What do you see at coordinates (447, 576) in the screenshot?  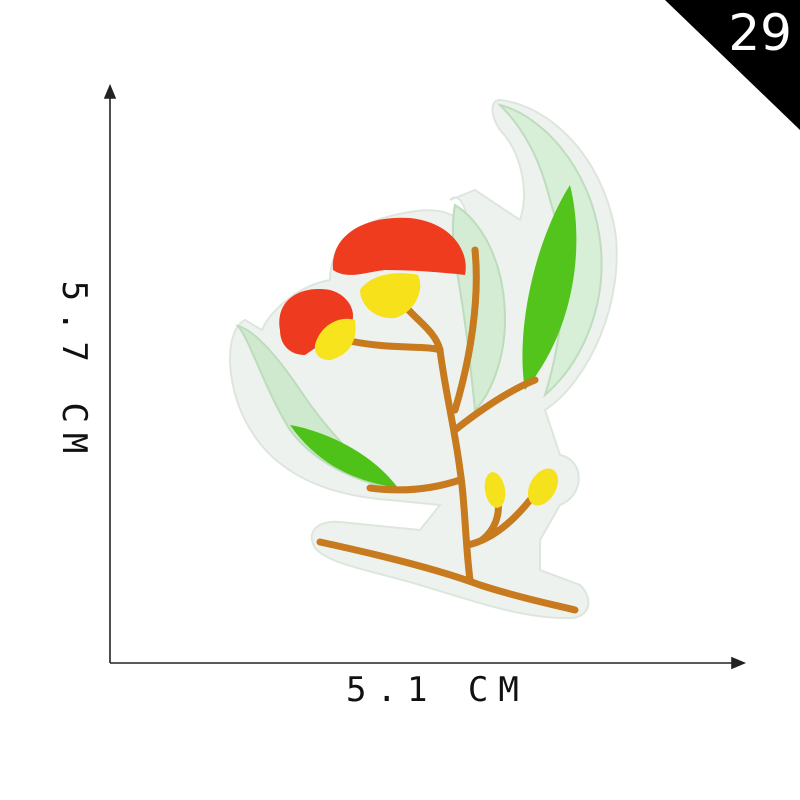 I see `bottom-branch` at bounding box center [447, 576].